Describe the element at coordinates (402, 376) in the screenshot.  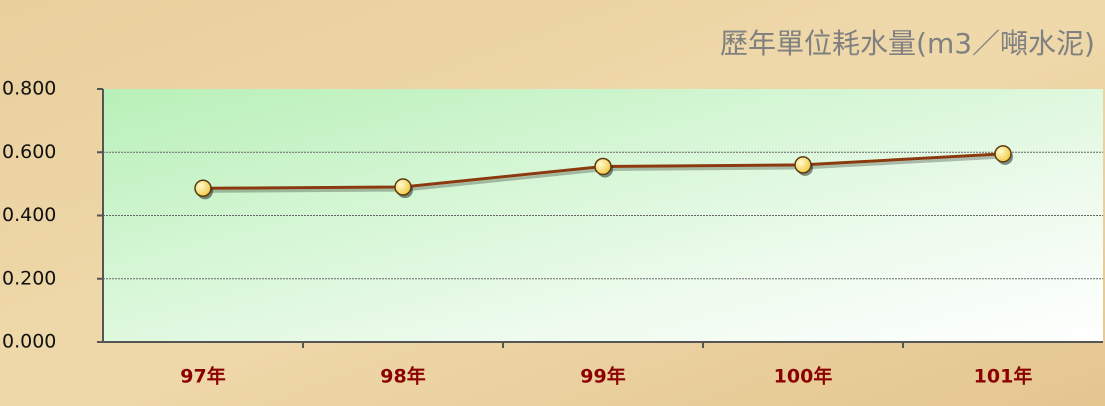
I see `x-tick-label: 98年` at that location.